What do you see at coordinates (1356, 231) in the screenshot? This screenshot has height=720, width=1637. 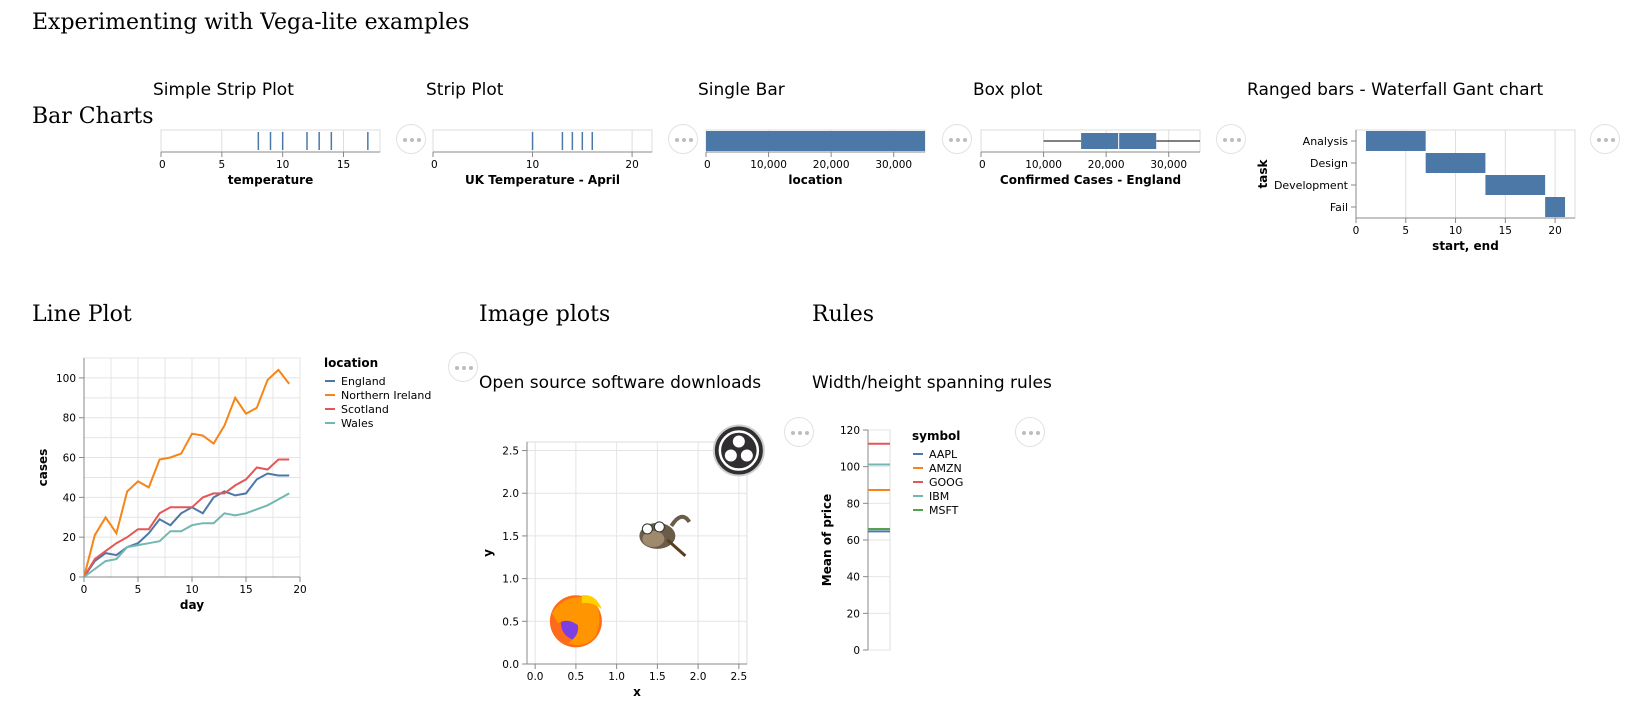 I see `gantt-x-tick-label: 0` at bounding box center [1356, 231].